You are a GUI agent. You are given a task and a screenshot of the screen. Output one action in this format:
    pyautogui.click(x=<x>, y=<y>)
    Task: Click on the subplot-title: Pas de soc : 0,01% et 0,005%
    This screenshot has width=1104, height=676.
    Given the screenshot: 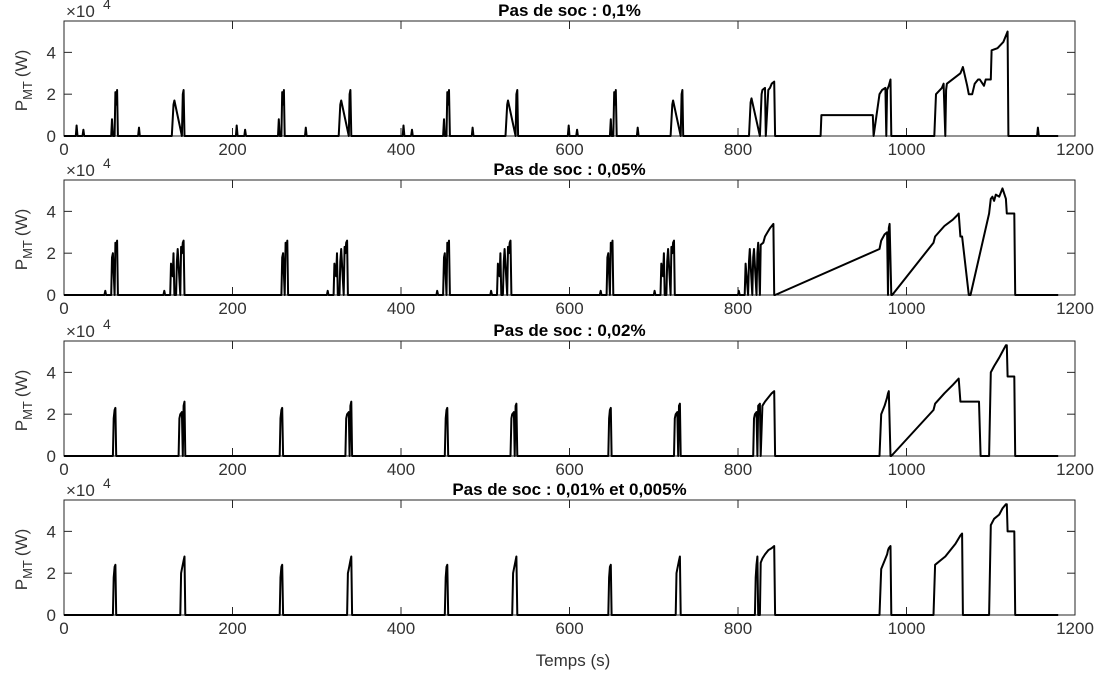 What is the action you would take?
    pyautogui.click(x=569, y=489)
    